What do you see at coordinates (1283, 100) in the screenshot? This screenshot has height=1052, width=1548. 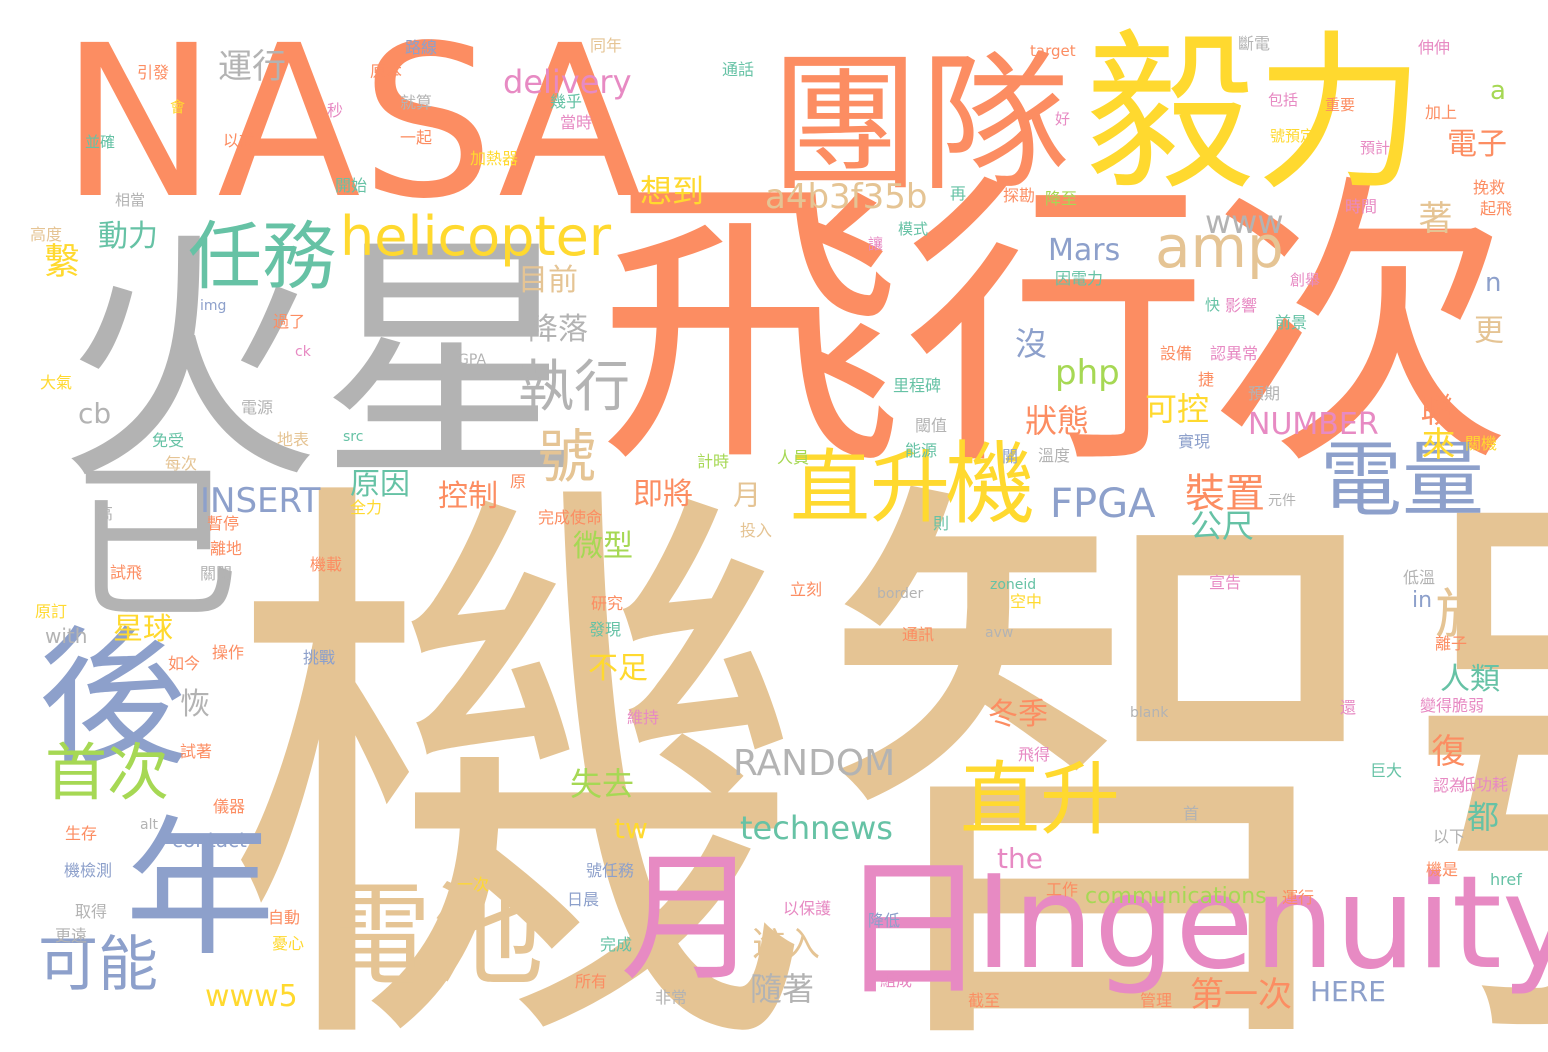 I see `cloud-word: 包括` at bounding box center [1283, 100].